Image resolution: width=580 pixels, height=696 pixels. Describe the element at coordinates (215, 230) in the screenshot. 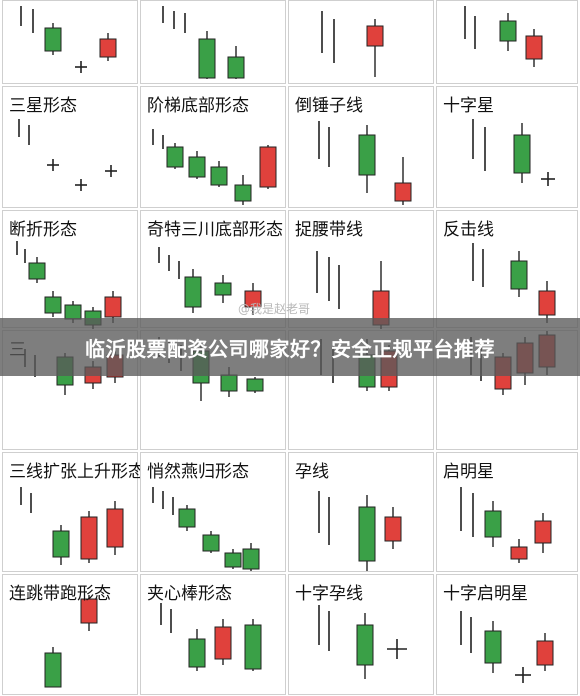

I see `pattern-label: 奇特三川底部形态` at that location.